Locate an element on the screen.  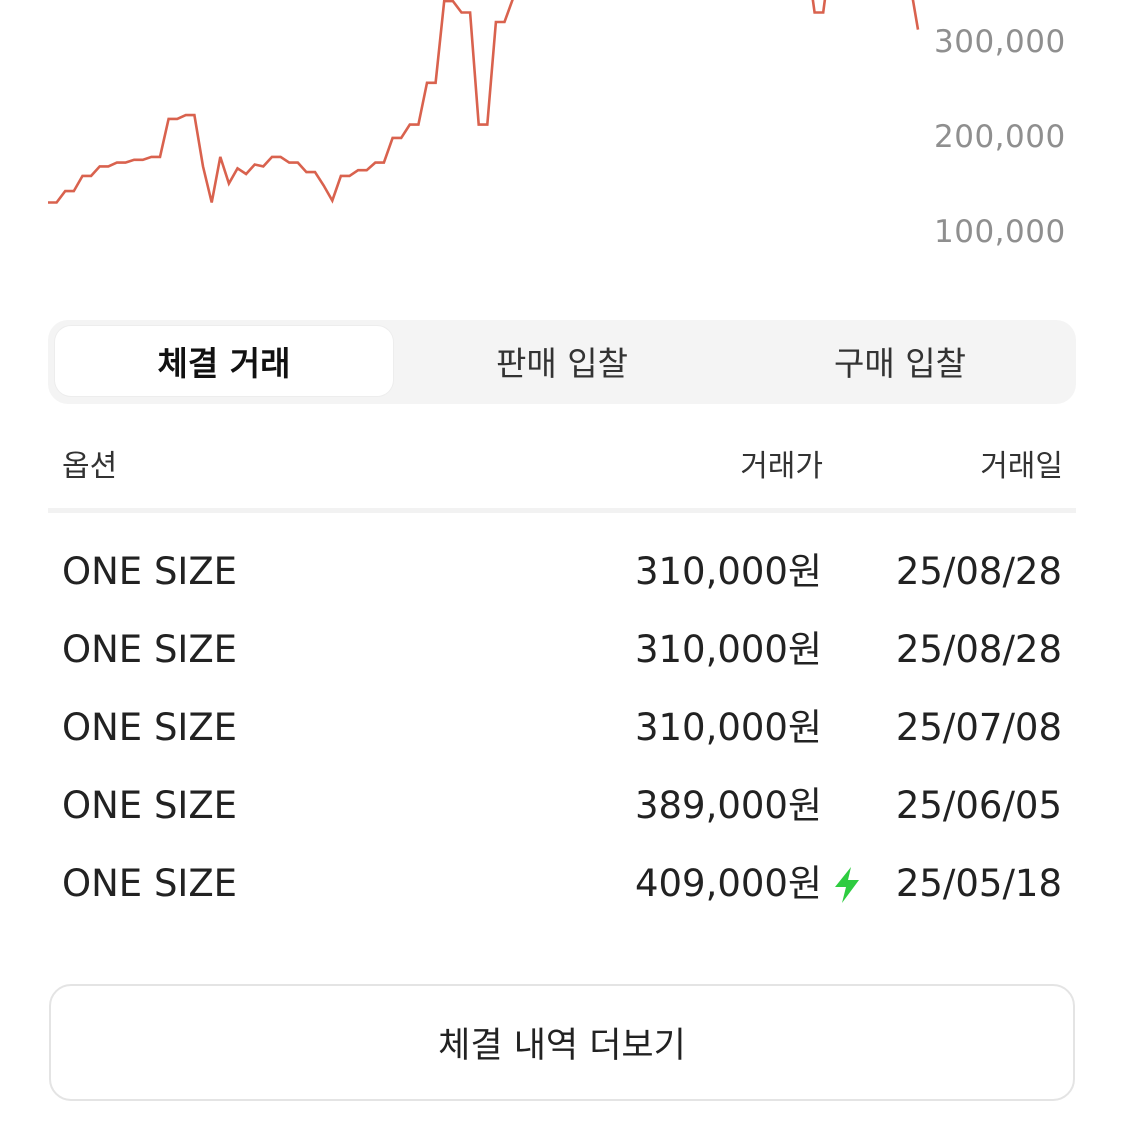
tab-sell-bids: 판매 입찰 is located at coordinates (562, 363).